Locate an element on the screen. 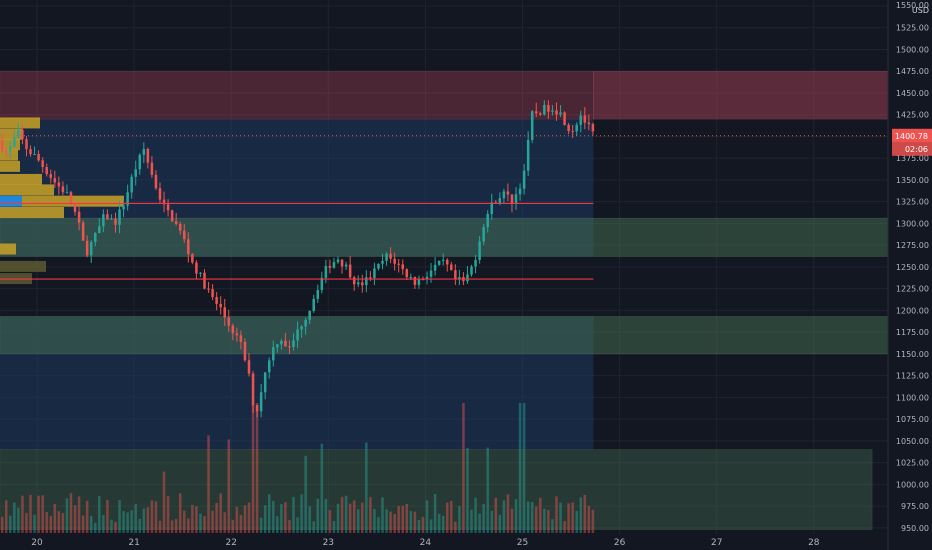 Image resolution: width=932 pixels, height=550 pixels. time-tick-label: 22 is located at coordinates (230, 543).